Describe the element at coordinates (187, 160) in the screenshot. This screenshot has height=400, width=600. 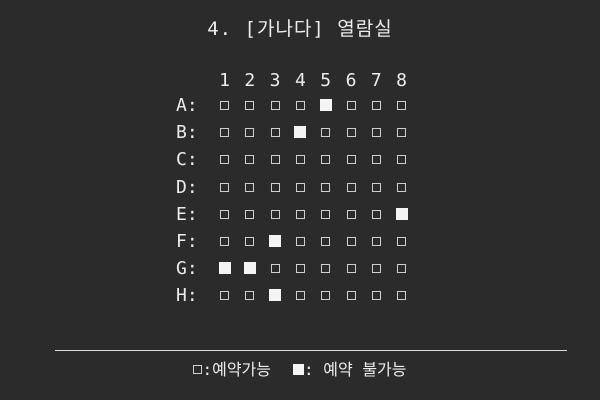
I see `row-label-c: C:` at that location.